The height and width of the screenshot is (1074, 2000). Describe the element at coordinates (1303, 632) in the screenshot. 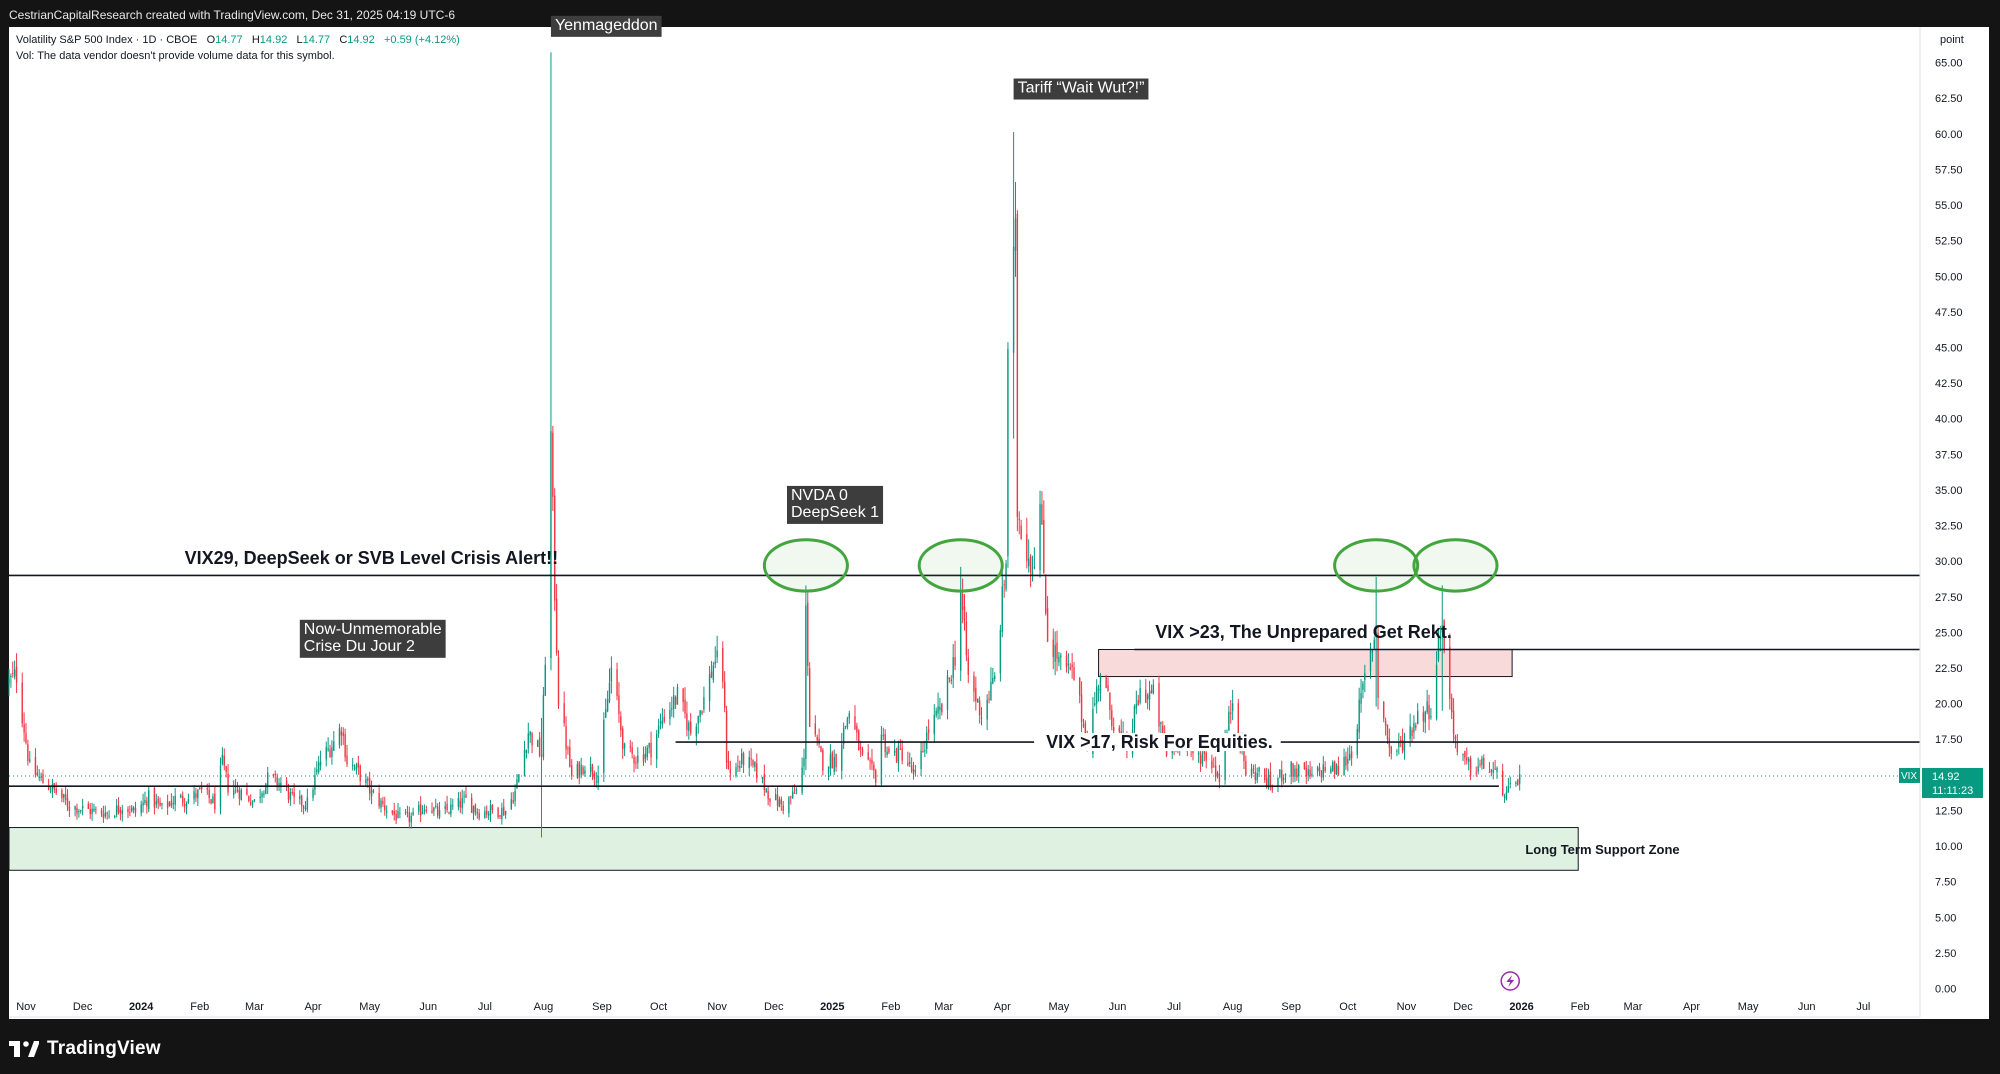

I see `vix23-label: VIX >23, The Unprepared Get Rekt.` at that location.